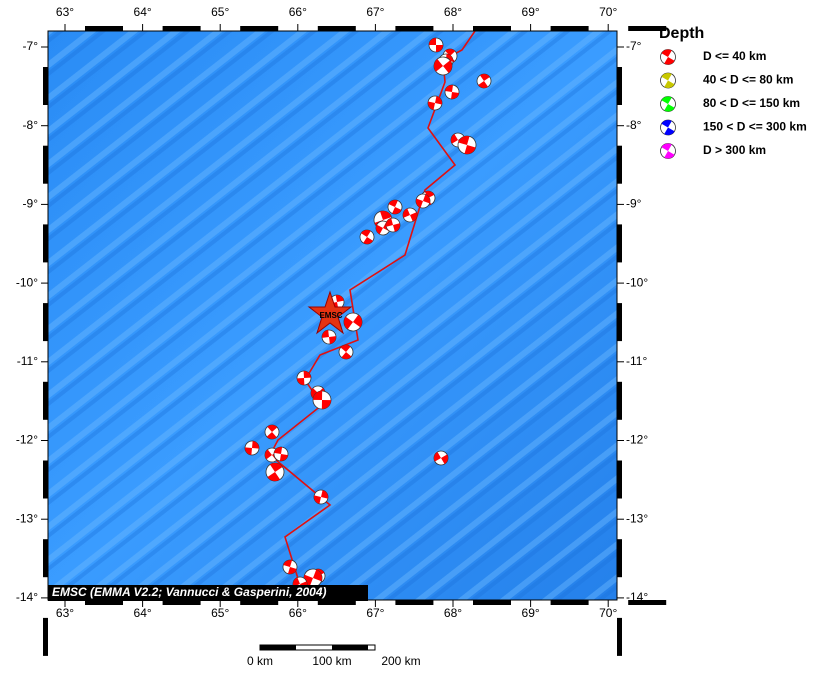  I want to click on legend-label: 80 < D <= 150 km, so click(751, 103).